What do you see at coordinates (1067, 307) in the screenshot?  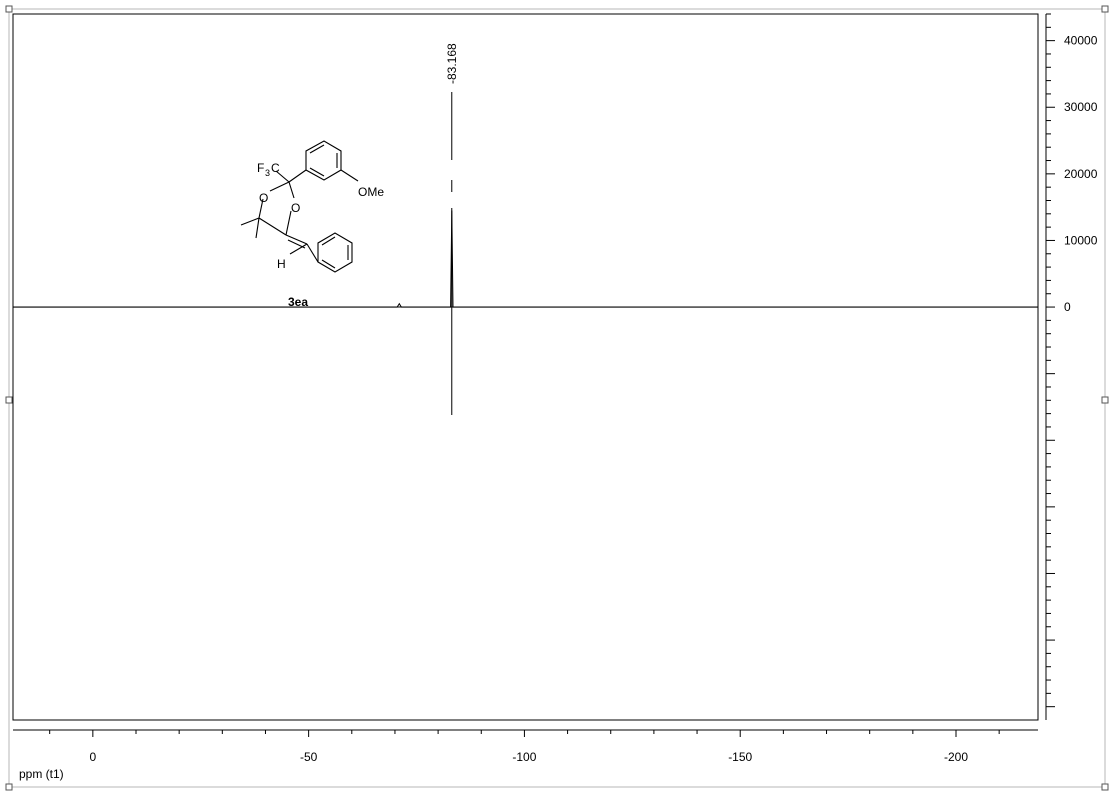 I see `y-tick-label: 0` at bounding box center [1067, 307].